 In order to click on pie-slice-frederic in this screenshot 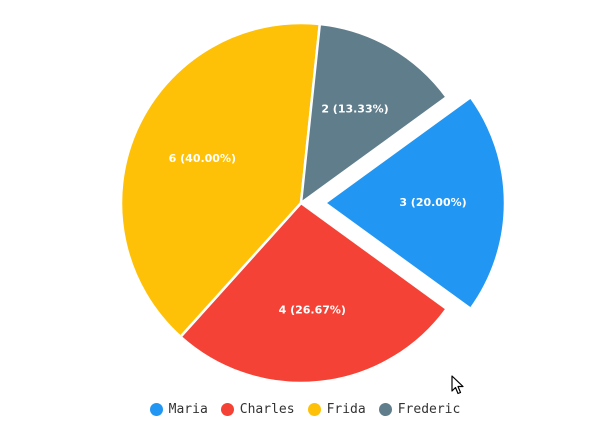, I will do `click(373, 113)`.